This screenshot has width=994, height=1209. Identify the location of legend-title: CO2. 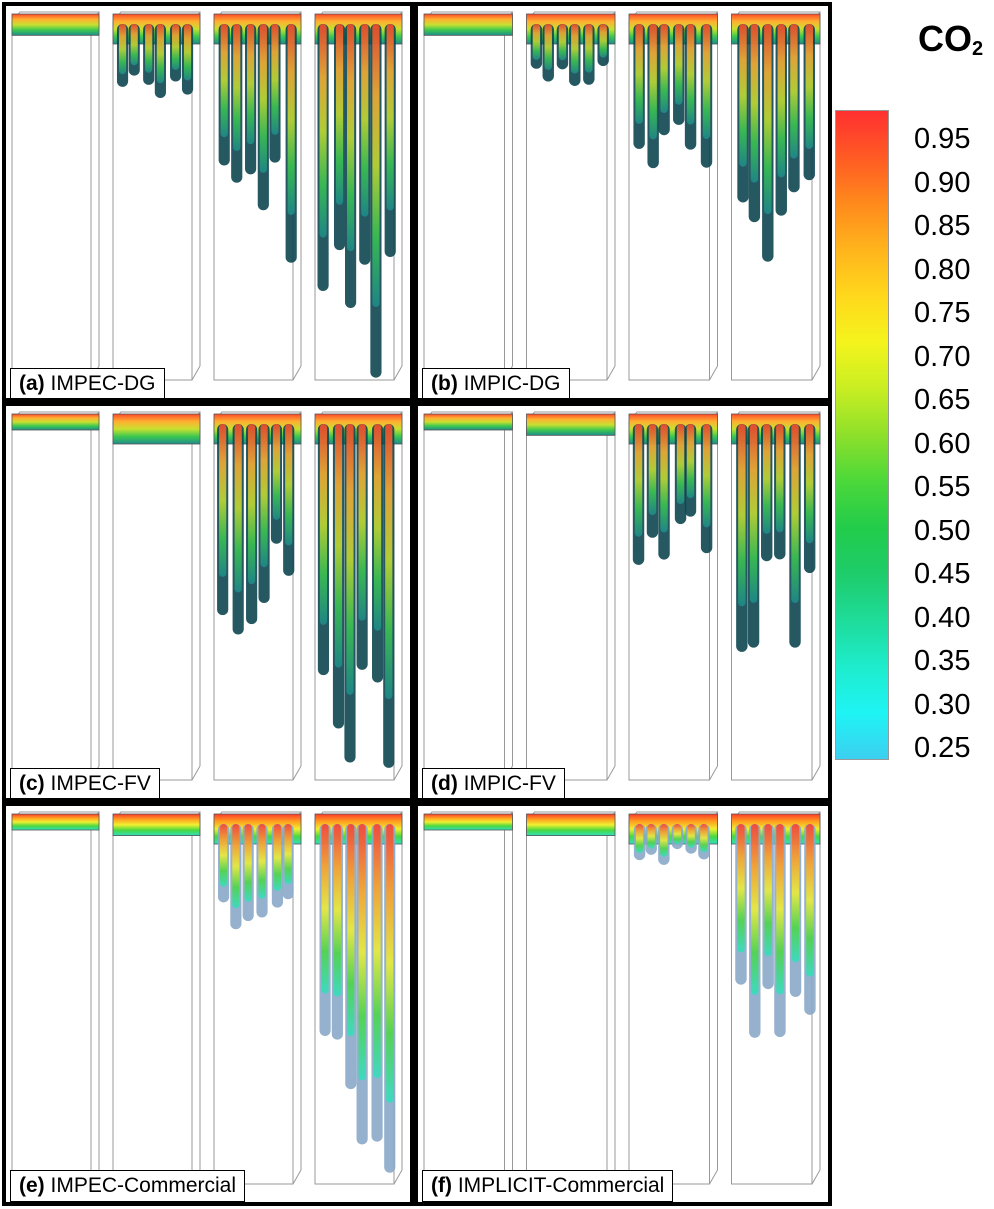
(950, 39).